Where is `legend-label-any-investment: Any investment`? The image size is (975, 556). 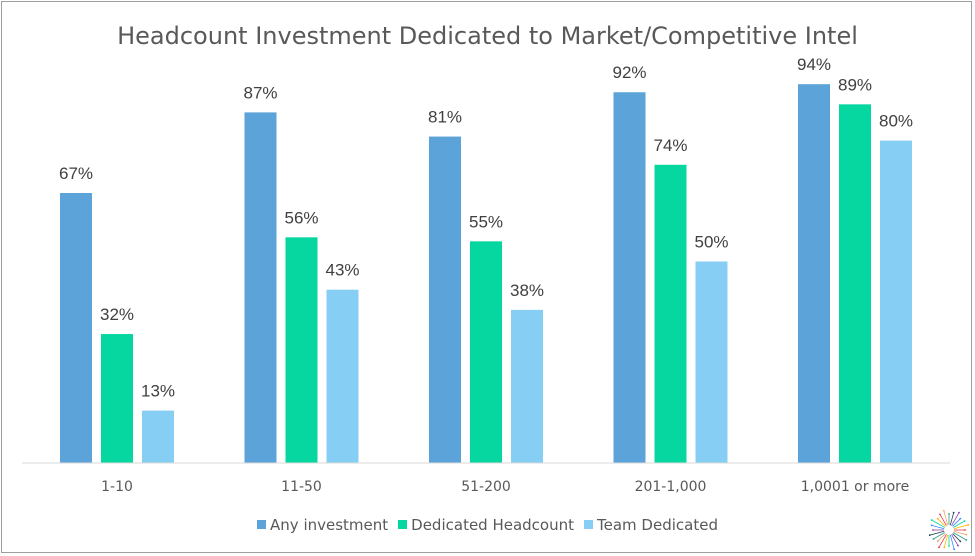 legend-label-any-investment: Any investment is located at coordinates (329, 525).